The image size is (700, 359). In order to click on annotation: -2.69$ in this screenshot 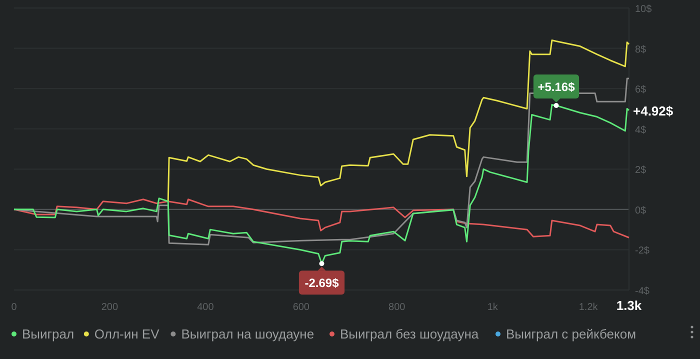, I will do `click(322, 283)`.